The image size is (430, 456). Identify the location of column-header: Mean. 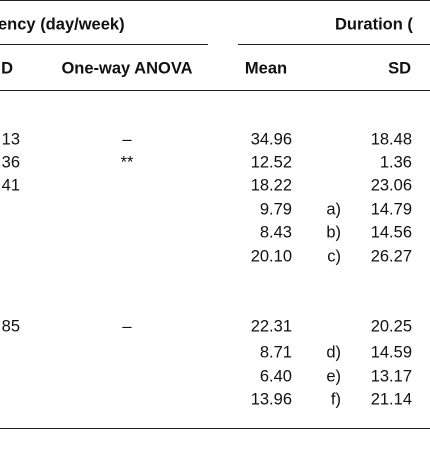
(266, 68).